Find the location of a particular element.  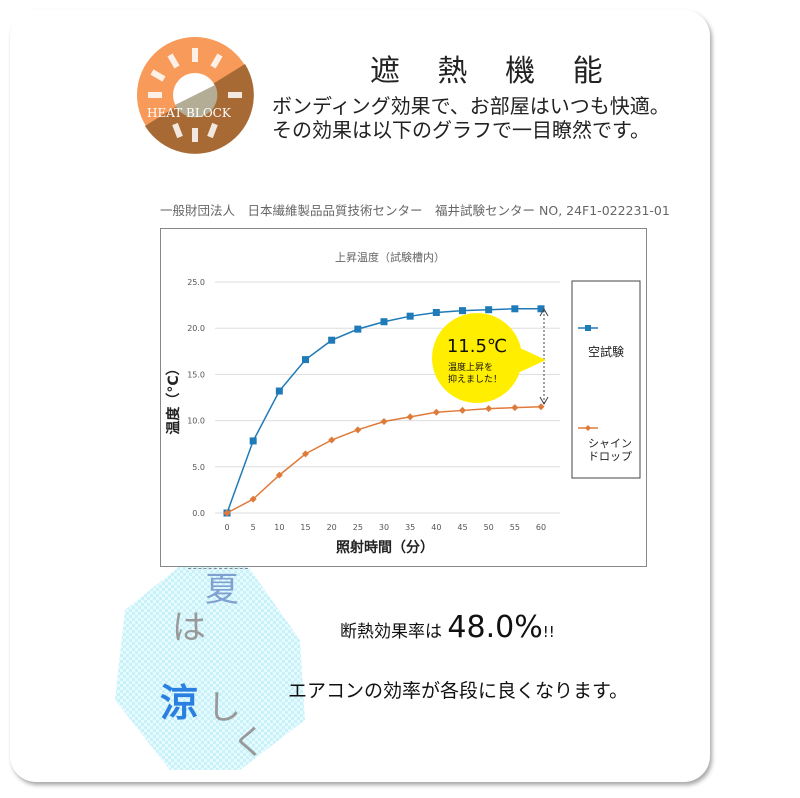

legend-label-2a: シャイン is located at coordinates (610, 443).